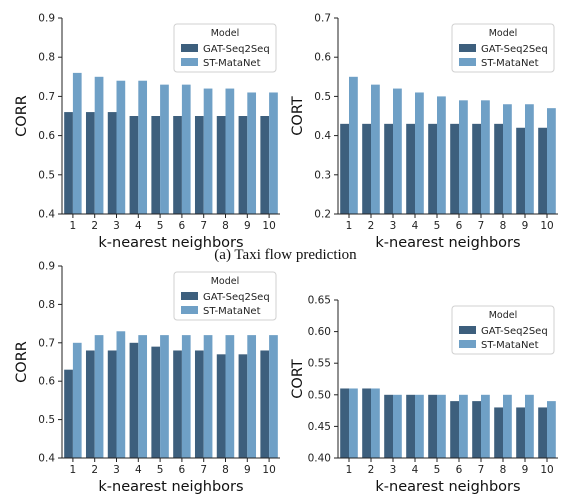 Image resolution: width=571 pixels, height=501 pixels. What do you see at coordinates (160, 226) in the screenshot?
I see `x-tick-label: 5` at bounding box center [160, 226].